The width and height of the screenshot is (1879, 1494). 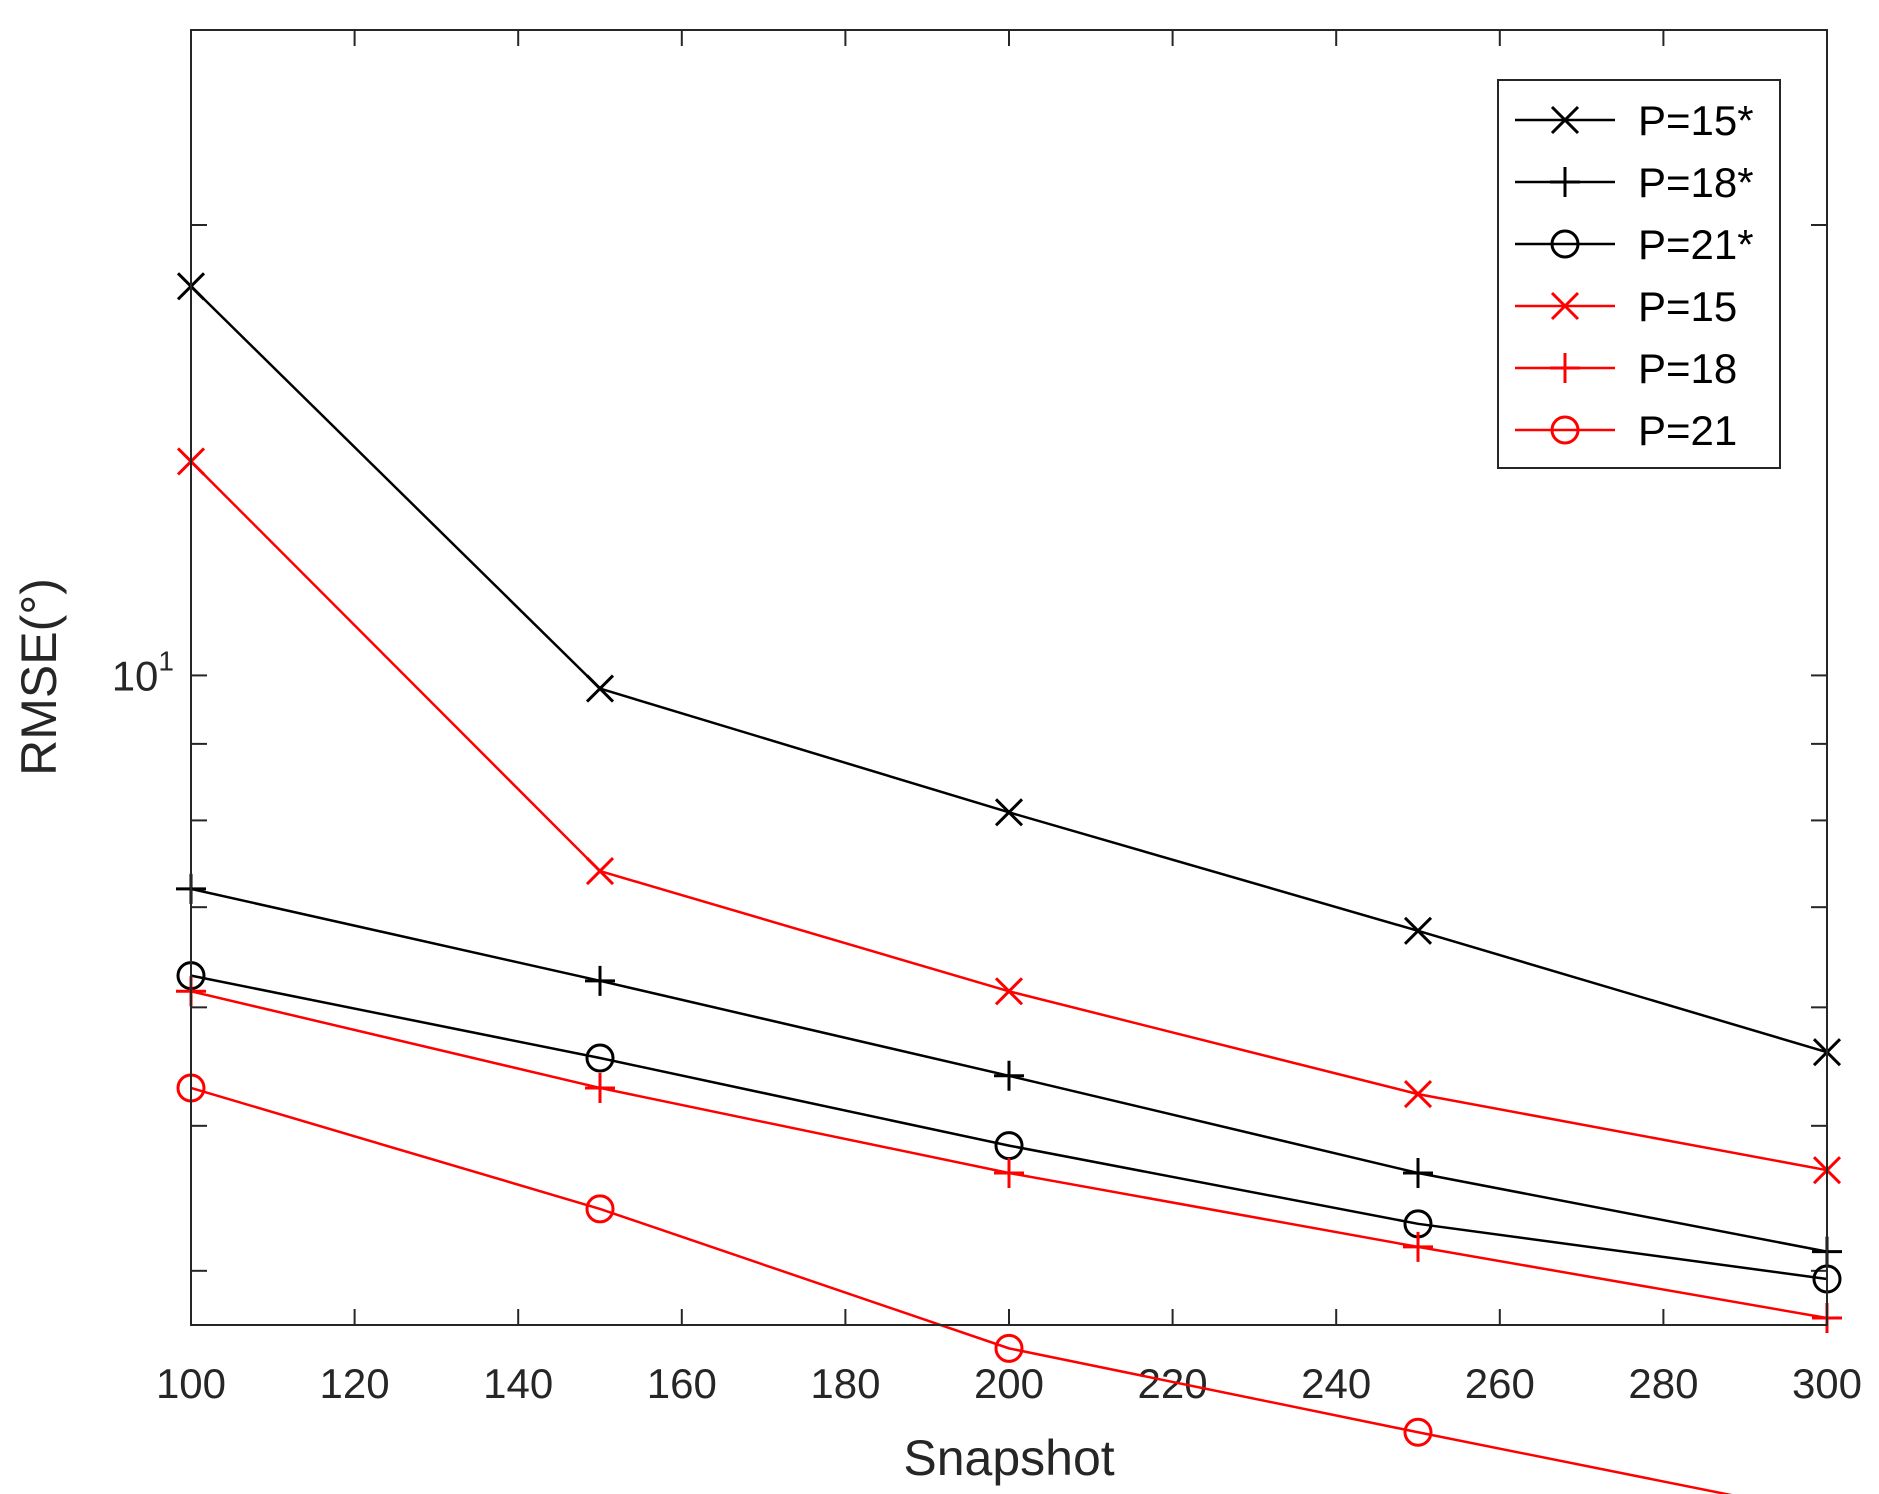 What do you see at coordinates (845, 1383) in the screenshot?
I see `x-tick-label: 180` at bounding box center [845, 1383].